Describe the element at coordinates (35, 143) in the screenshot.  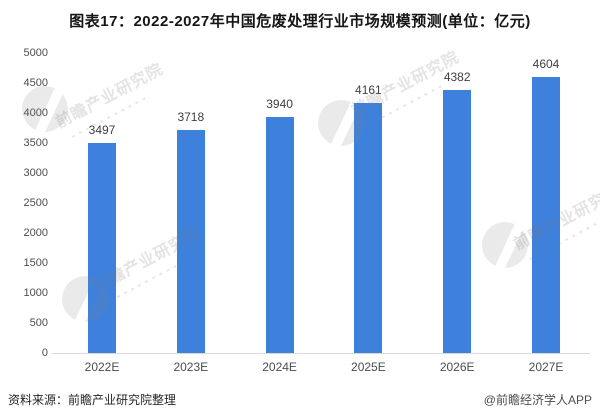
I see `y-axis-label: 3500` at that location.